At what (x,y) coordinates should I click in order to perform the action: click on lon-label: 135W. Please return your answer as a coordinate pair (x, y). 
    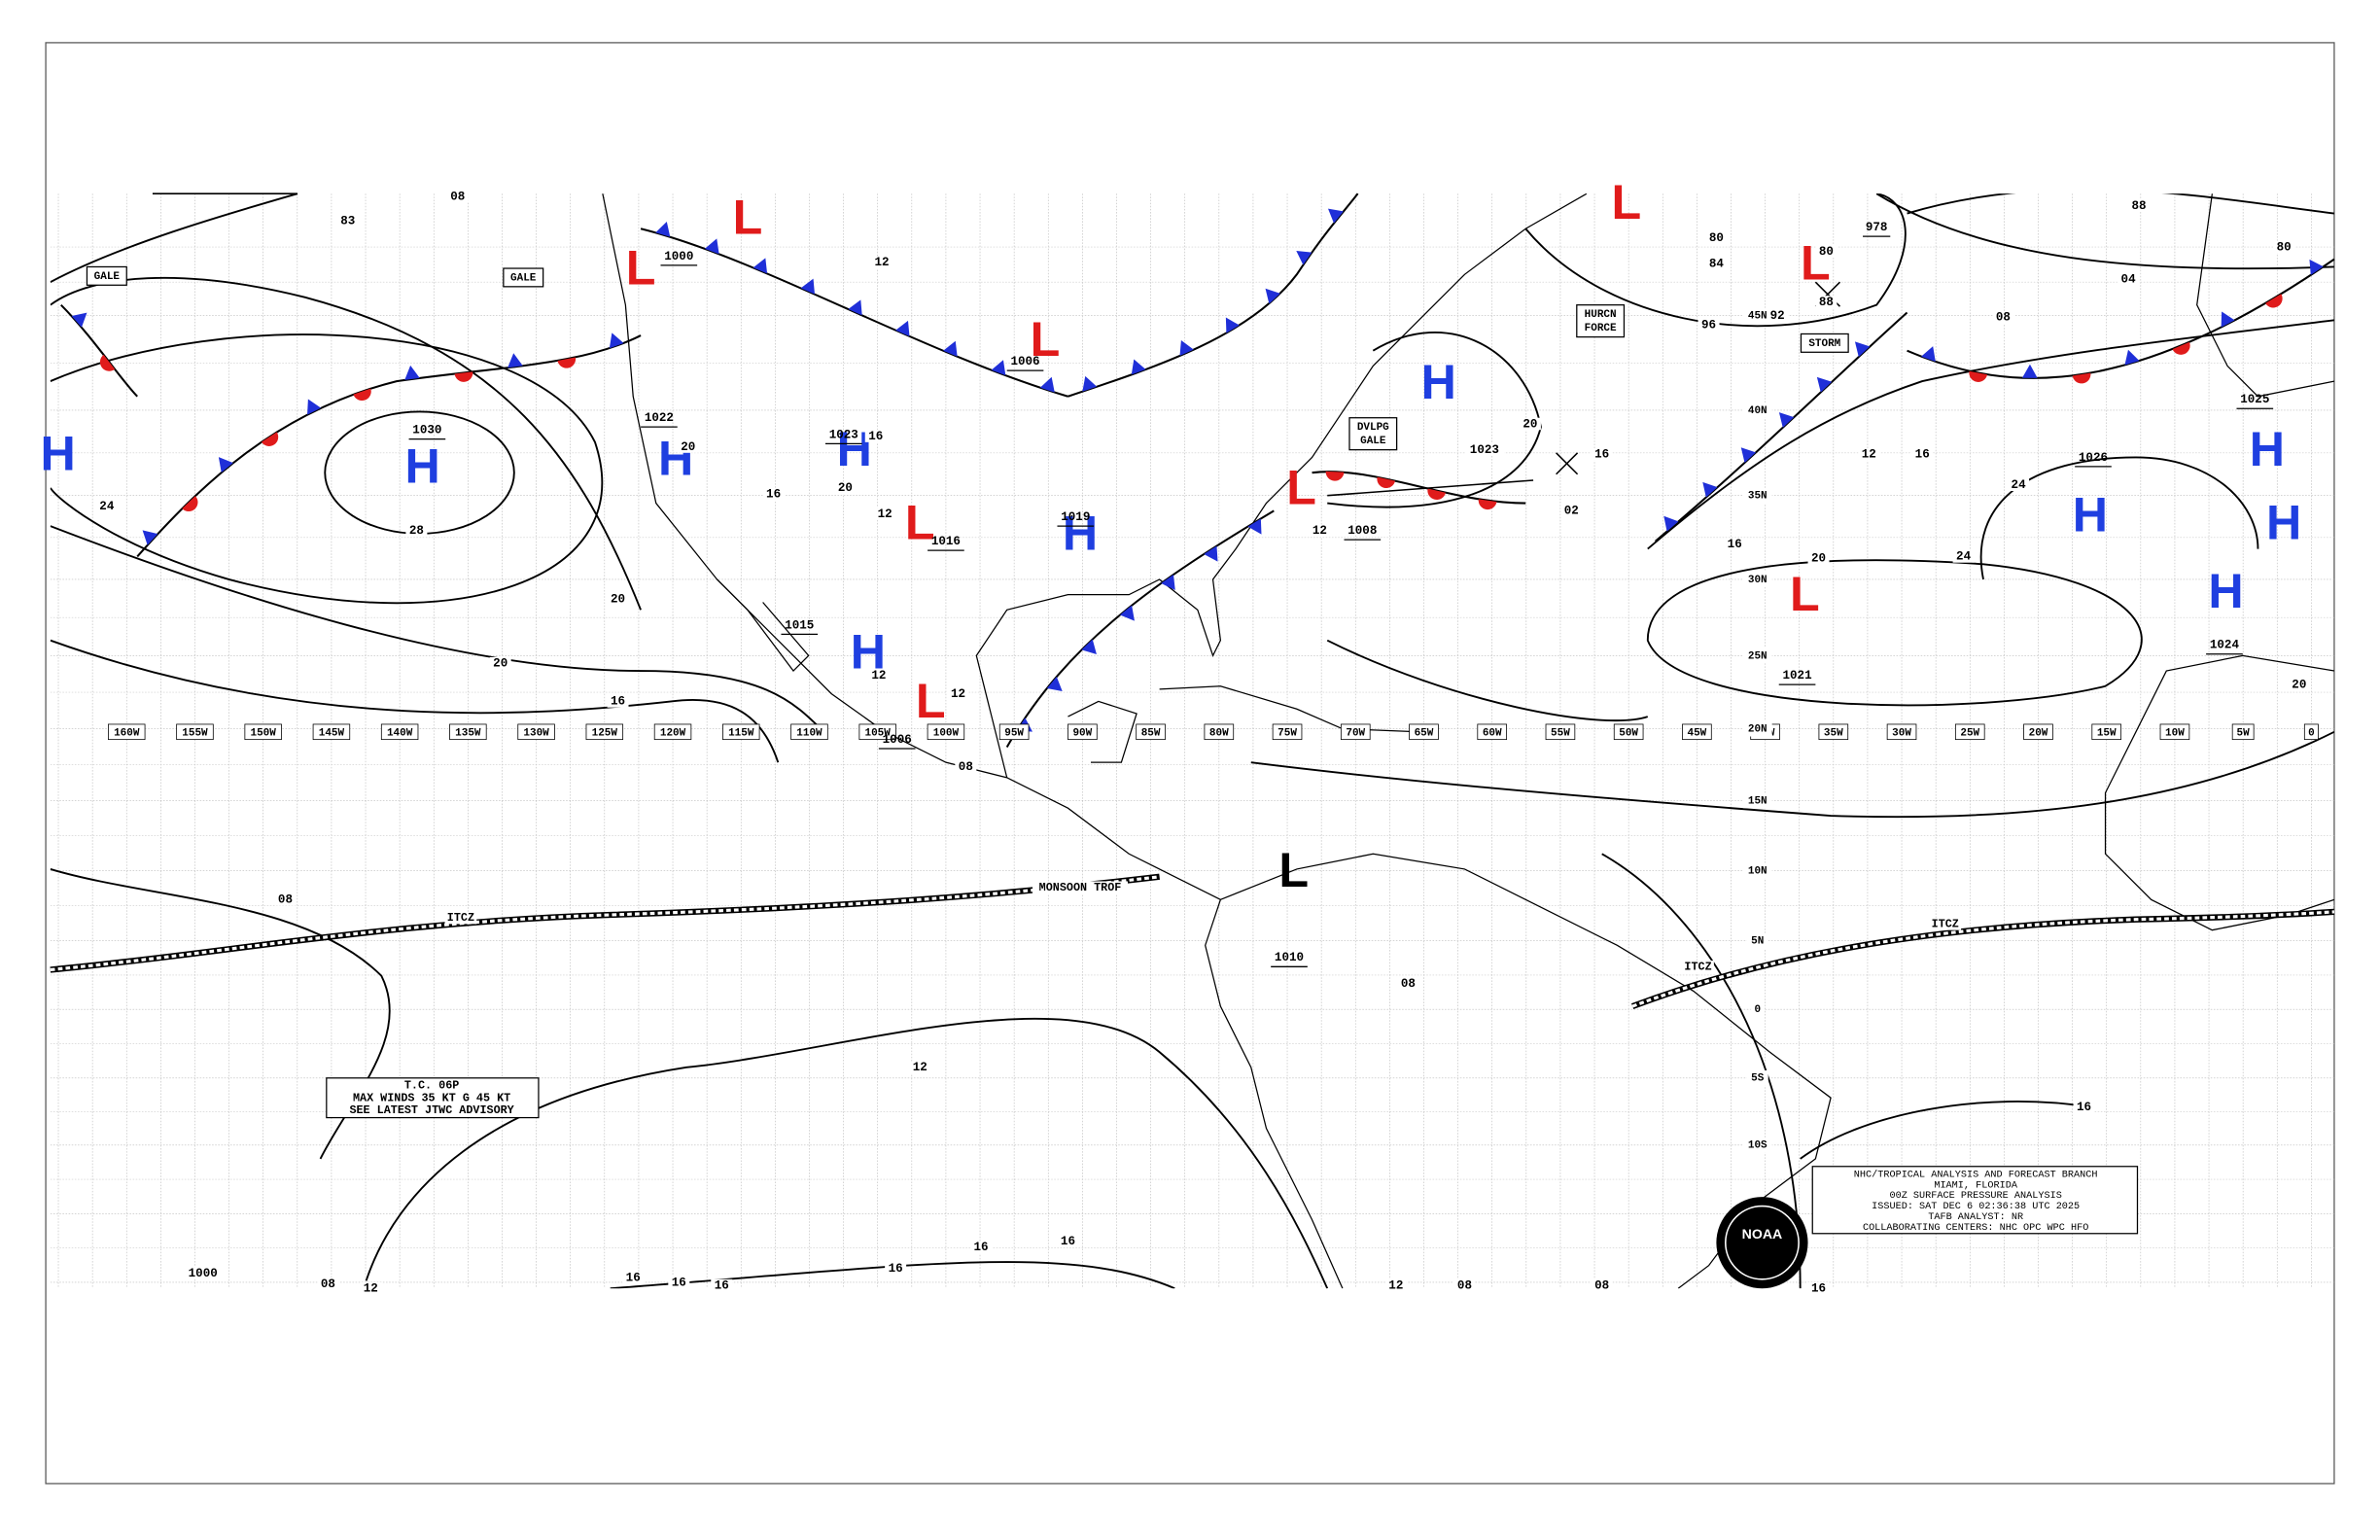
    Looking at the image, I should click on (468, 733).